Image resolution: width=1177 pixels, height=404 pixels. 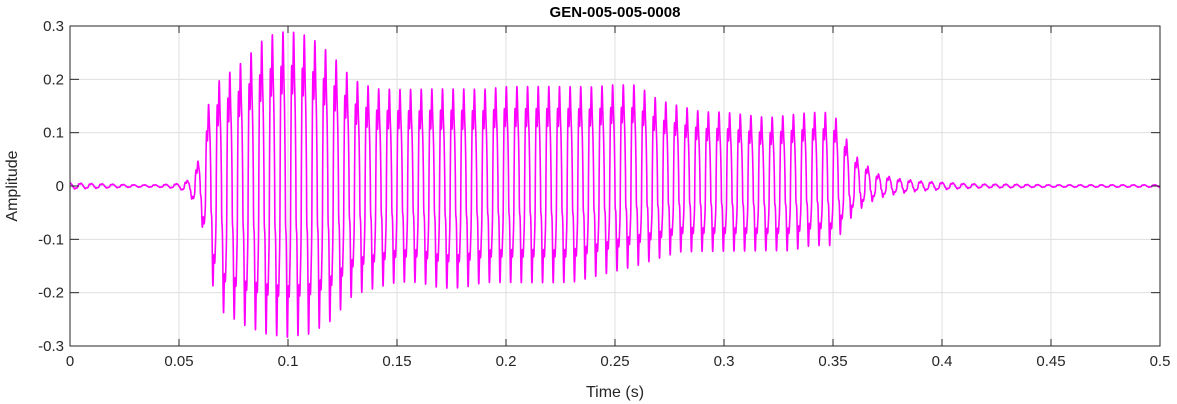 What do you see at coordinates (832, 361) in the screenshot?
I see `x-tick-label: 0.35` at bounding box center [832, 361].